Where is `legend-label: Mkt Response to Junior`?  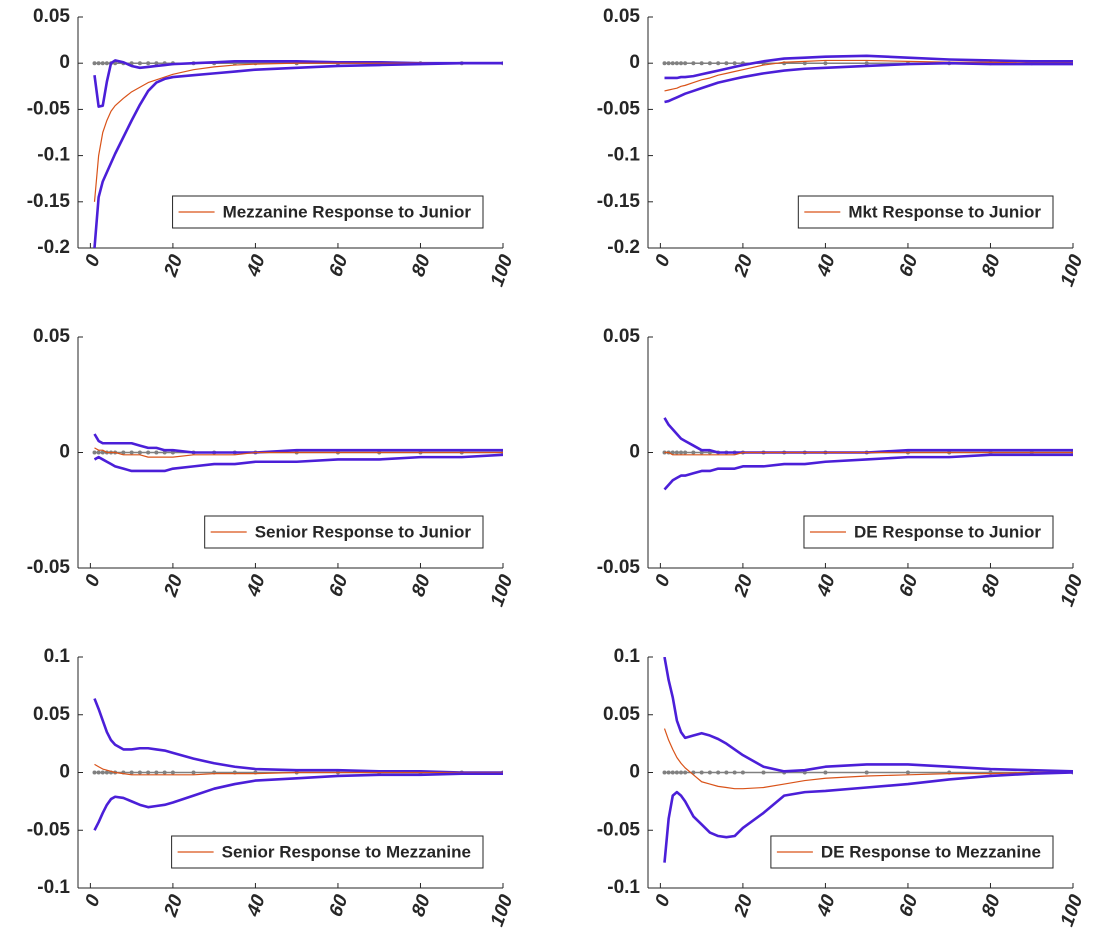
legend-label: Mkt Response to Junior is located at coordinates (944, 211).